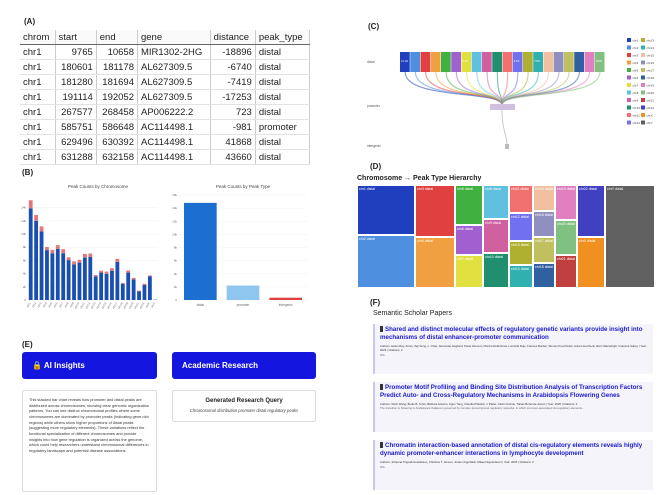  I want to click on treemap-cell: chr4 distal, so click(435, 262).